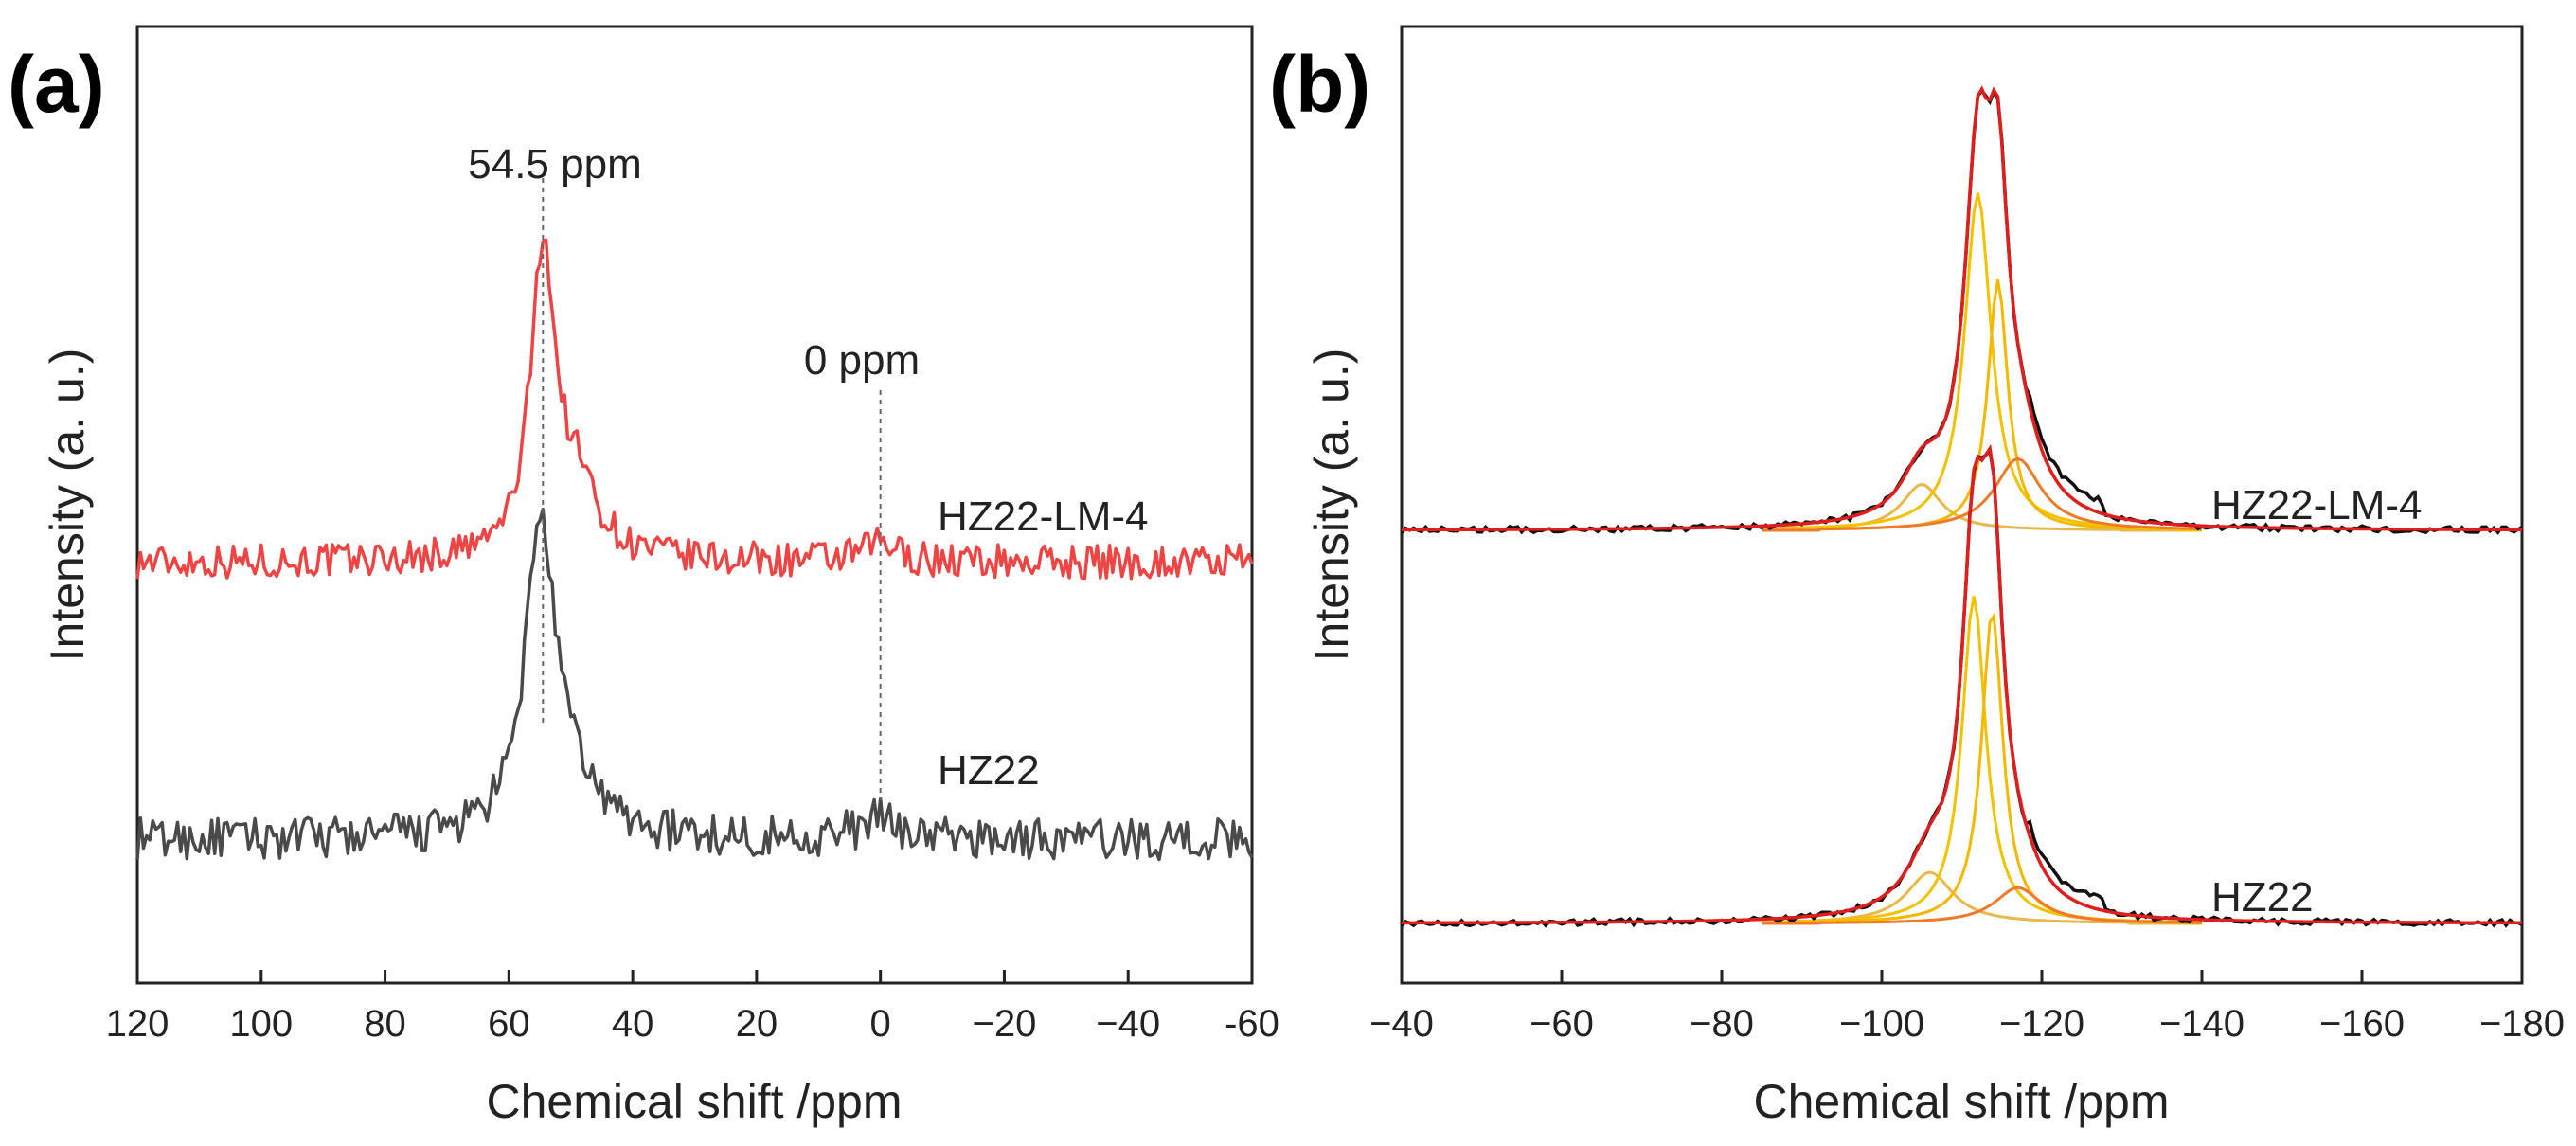 The image size is (2576, 1146). What do you see at coordinates (385, 1024) in the screenshot?
I see `panel-a-x-tick-label: 80` at bounding box center [385, 1024].